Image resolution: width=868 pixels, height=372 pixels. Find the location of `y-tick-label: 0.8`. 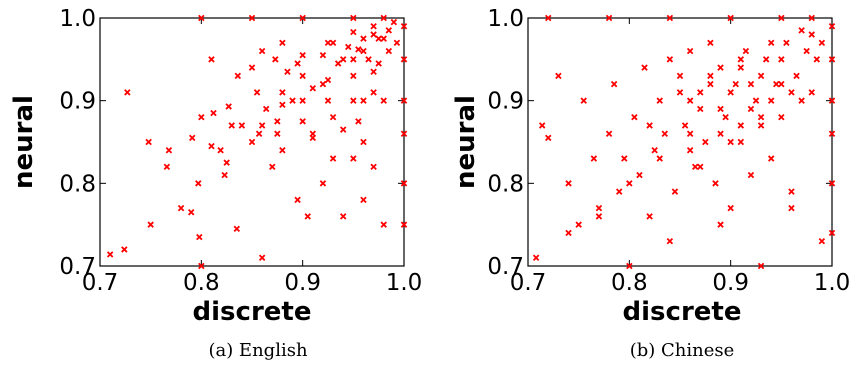

y-tick-label: 0.8 is located at coordinates (505, 184).